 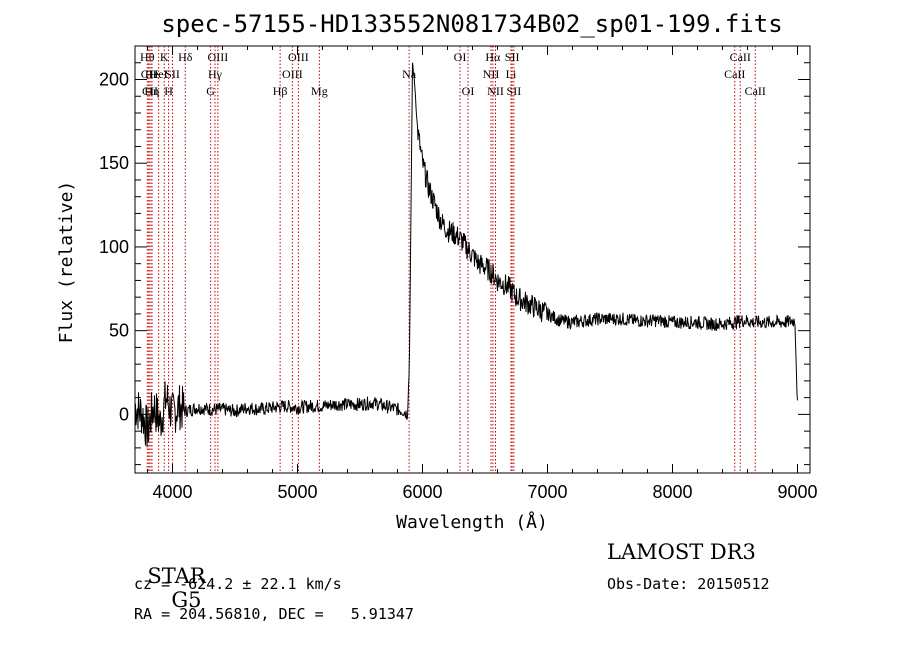 What do you see at coordinates (218, 57) in the screenshot?
I see `line-marker-label-10: OIII` at bounding box center [218, 57].